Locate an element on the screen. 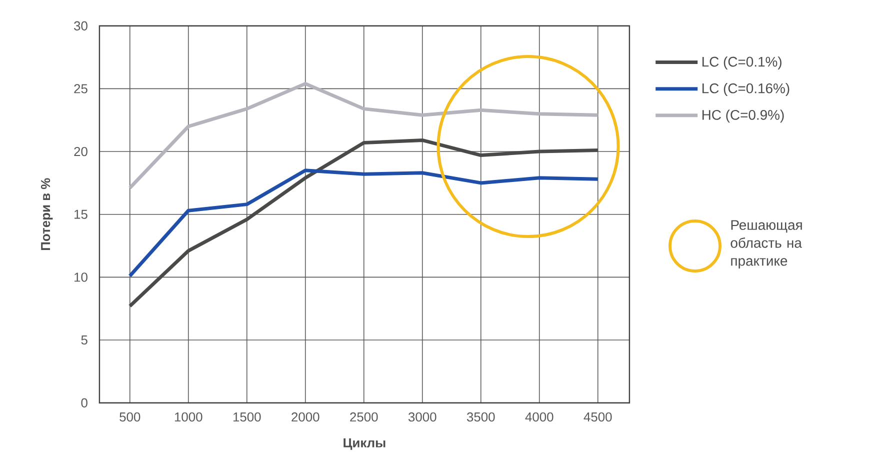 The image size is (873, 472). x-tick-label: 1000 is located at coordinates (188, 417).